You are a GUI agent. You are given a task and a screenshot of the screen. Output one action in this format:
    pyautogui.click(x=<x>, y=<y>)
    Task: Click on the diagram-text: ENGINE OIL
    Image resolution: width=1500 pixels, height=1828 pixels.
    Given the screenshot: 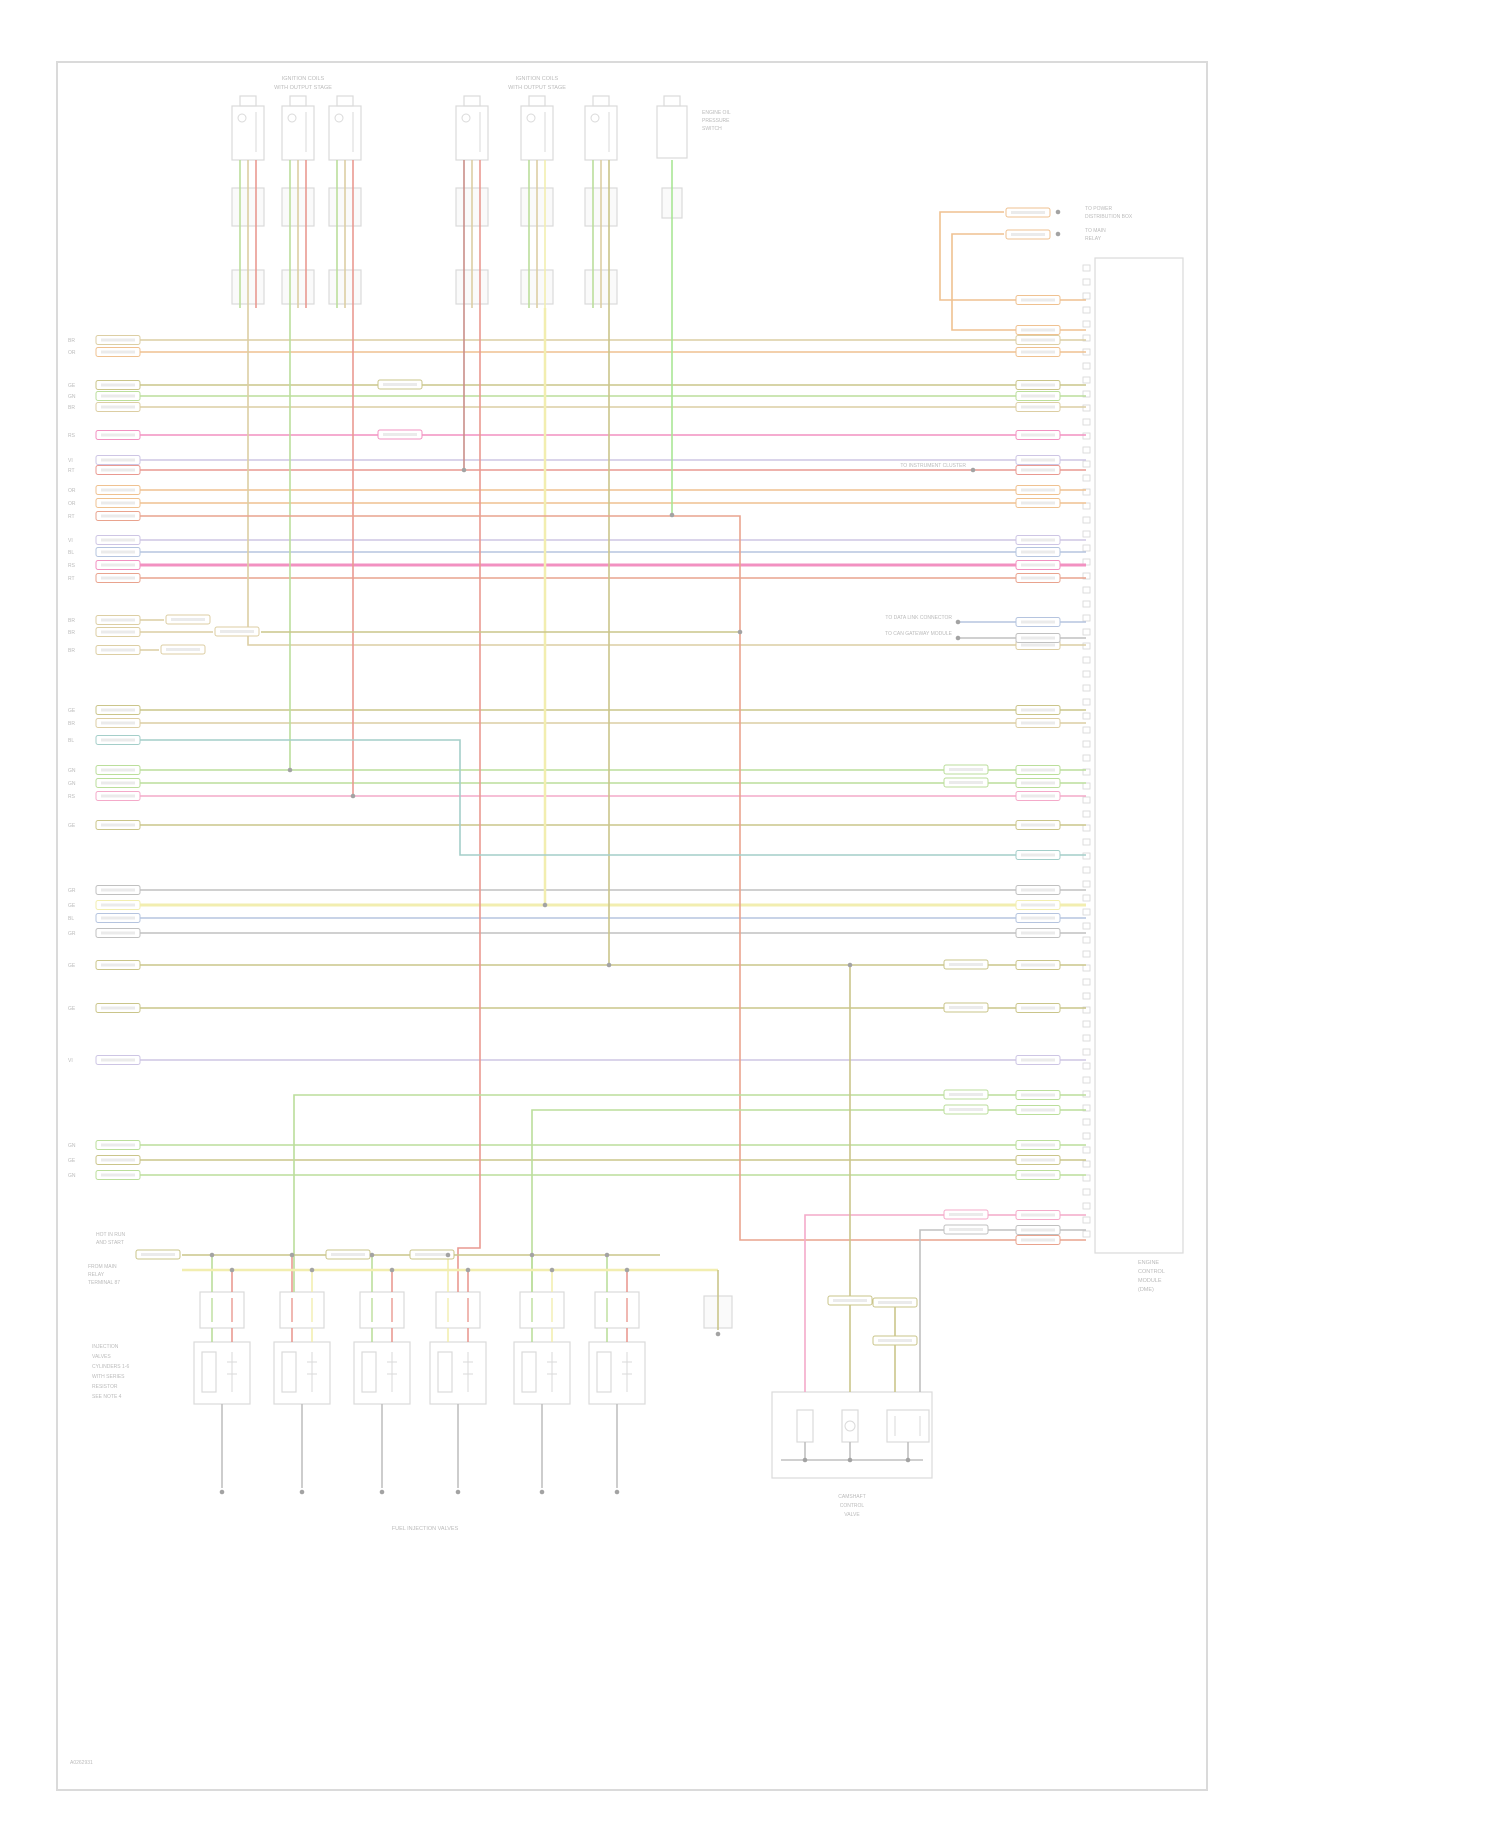 What is the action you would take?
    pyautogui.click(x=716, y=113)
    